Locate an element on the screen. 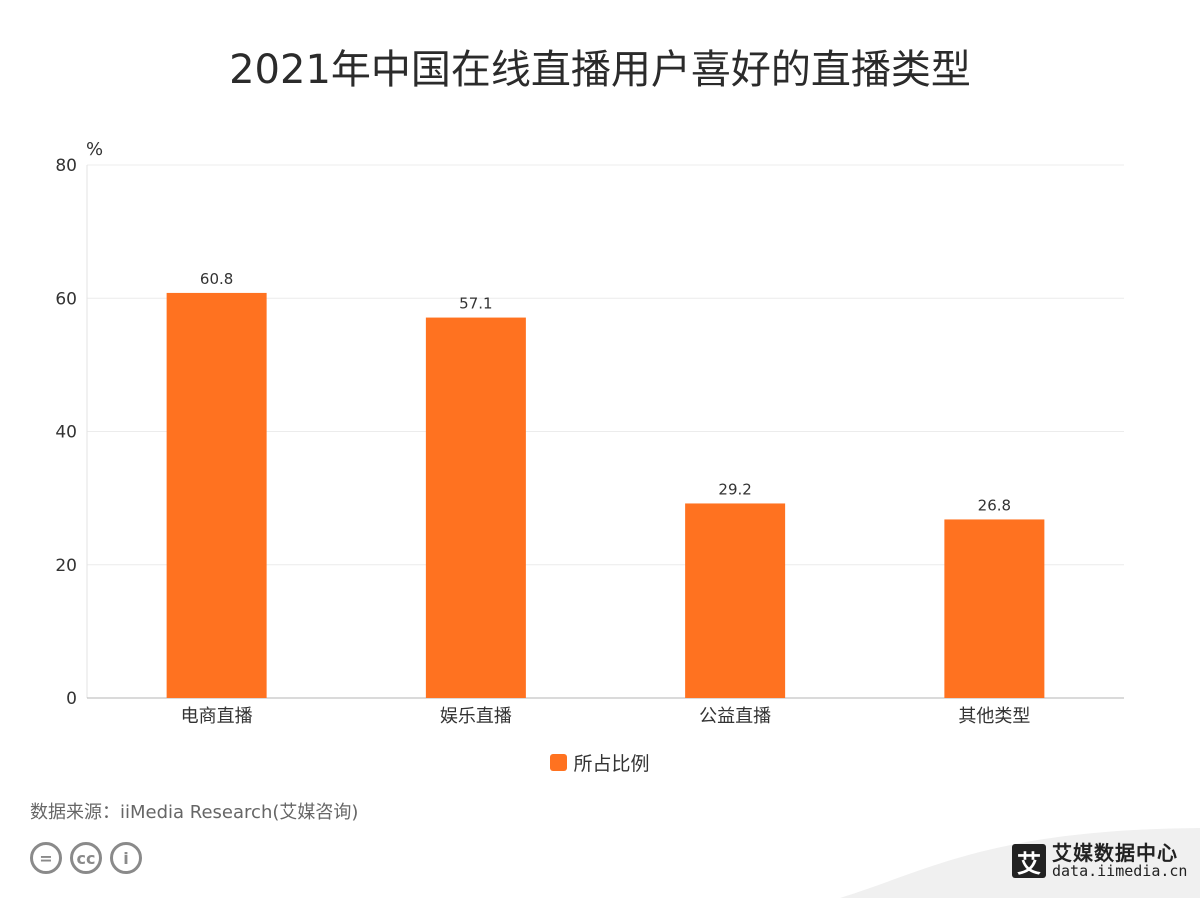 This screenshot has height=898, width=1200. data-source: 数据来源：iiMedia Research(艾媒咨询) is located at coordinates (194, 812).